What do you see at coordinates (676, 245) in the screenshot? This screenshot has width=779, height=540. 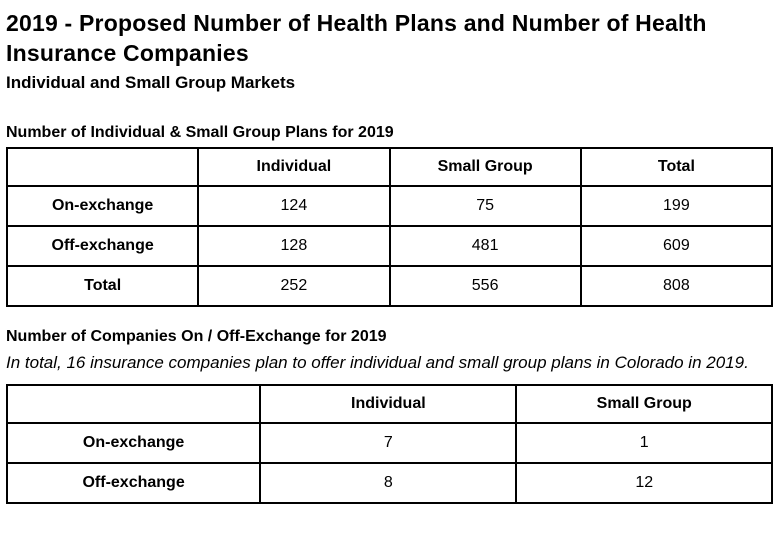 I see `plans-off-exchange-total: 609` at bounding box center [676, 245].